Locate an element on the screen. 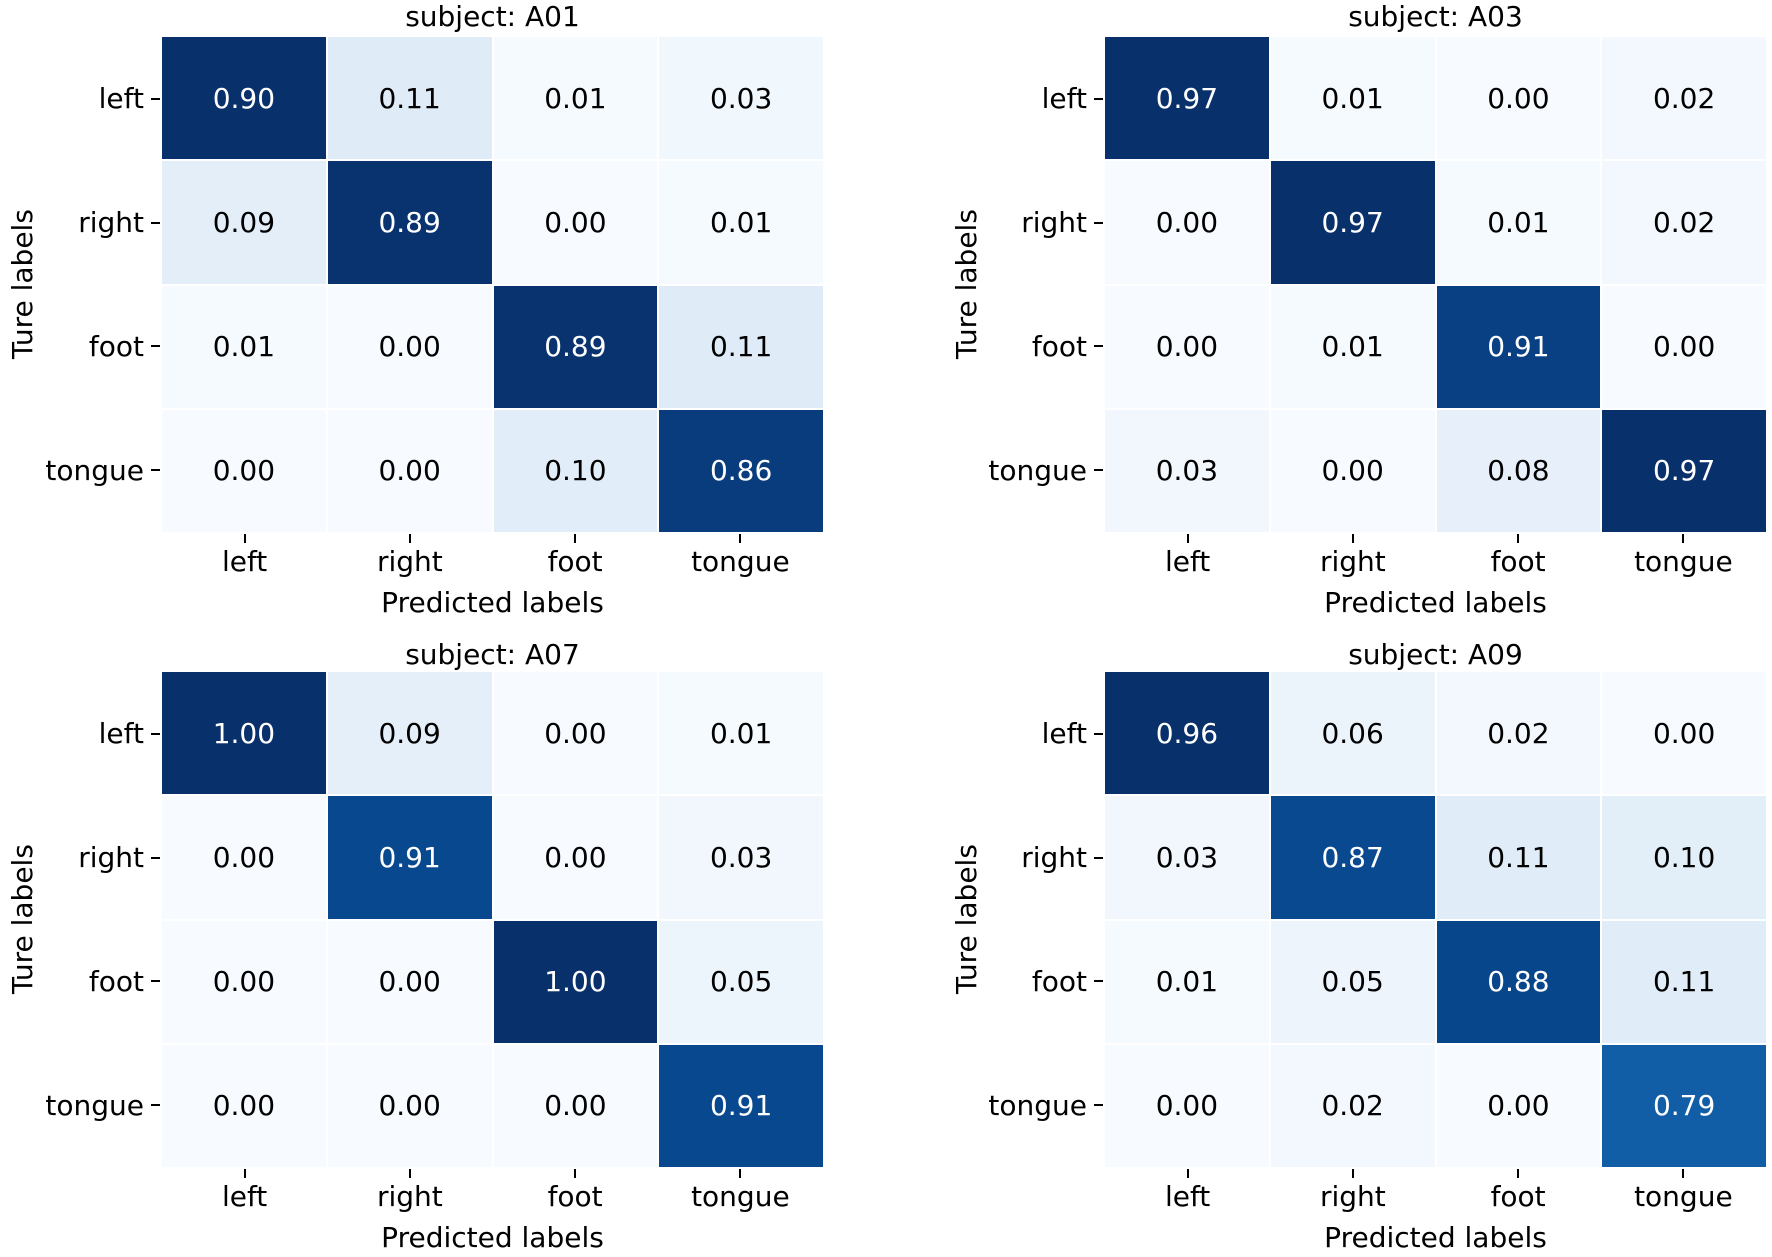 The image size is (1772, 1257). subplot-title: subject: A09 is located at coordinates (1435, 654).